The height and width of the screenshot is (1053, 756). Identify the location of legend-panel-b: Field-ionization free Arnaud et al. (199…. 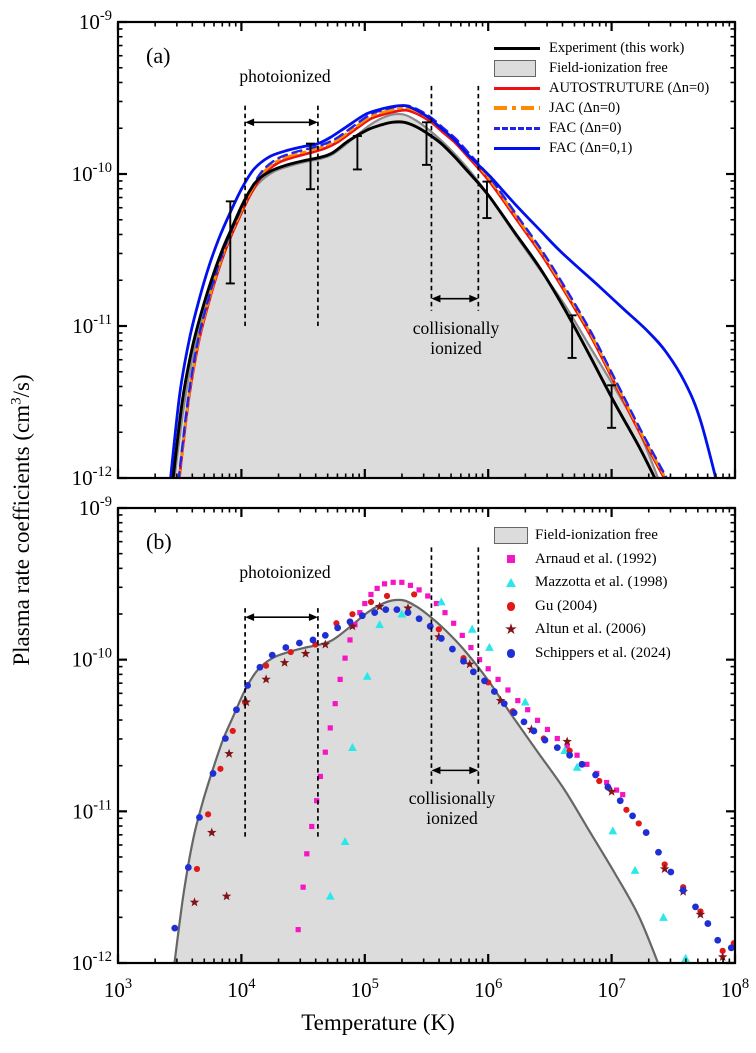
(582, 594).